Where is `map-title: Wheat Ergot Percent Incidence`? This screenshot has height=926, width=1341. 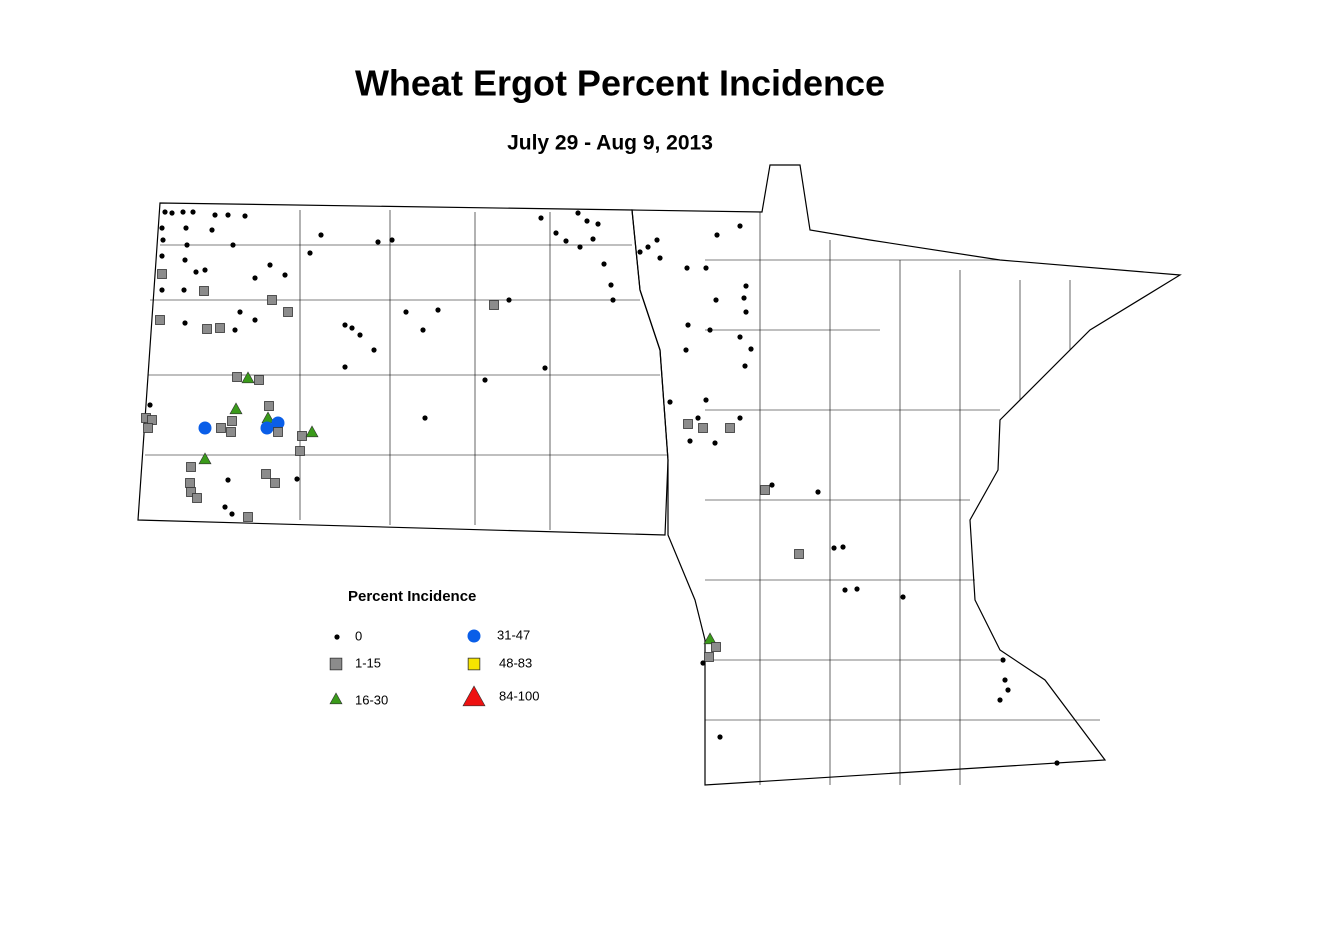
map-title: Wheat Ergot Percent Incidence is located at coordinates (620, 83).